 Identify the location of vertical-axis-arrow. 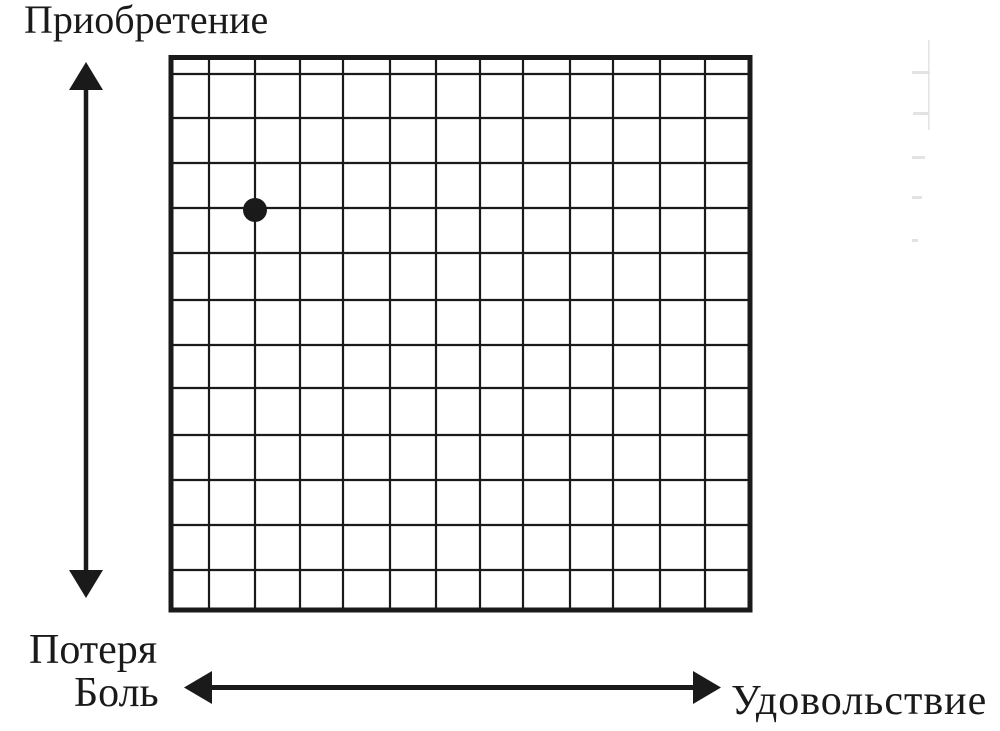
(86, 330).